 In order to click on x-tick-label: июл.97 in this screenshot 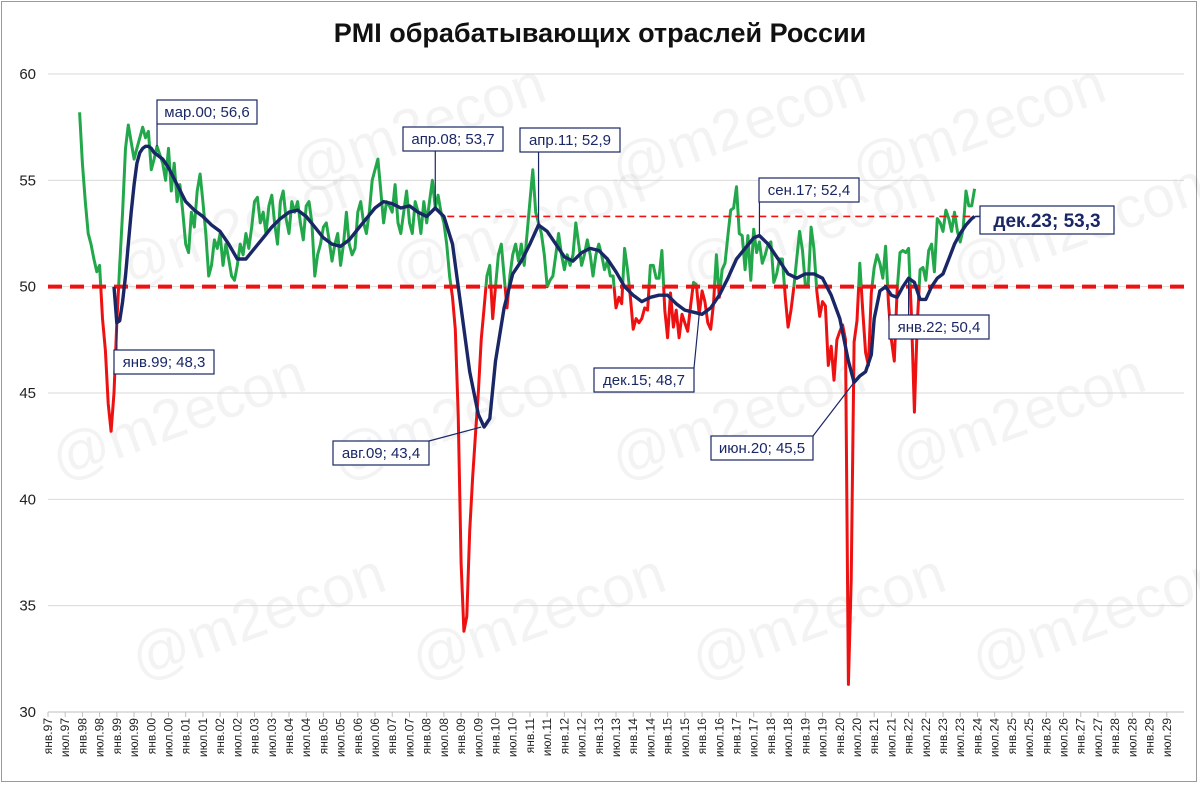, I will do `click(65, 737)`.